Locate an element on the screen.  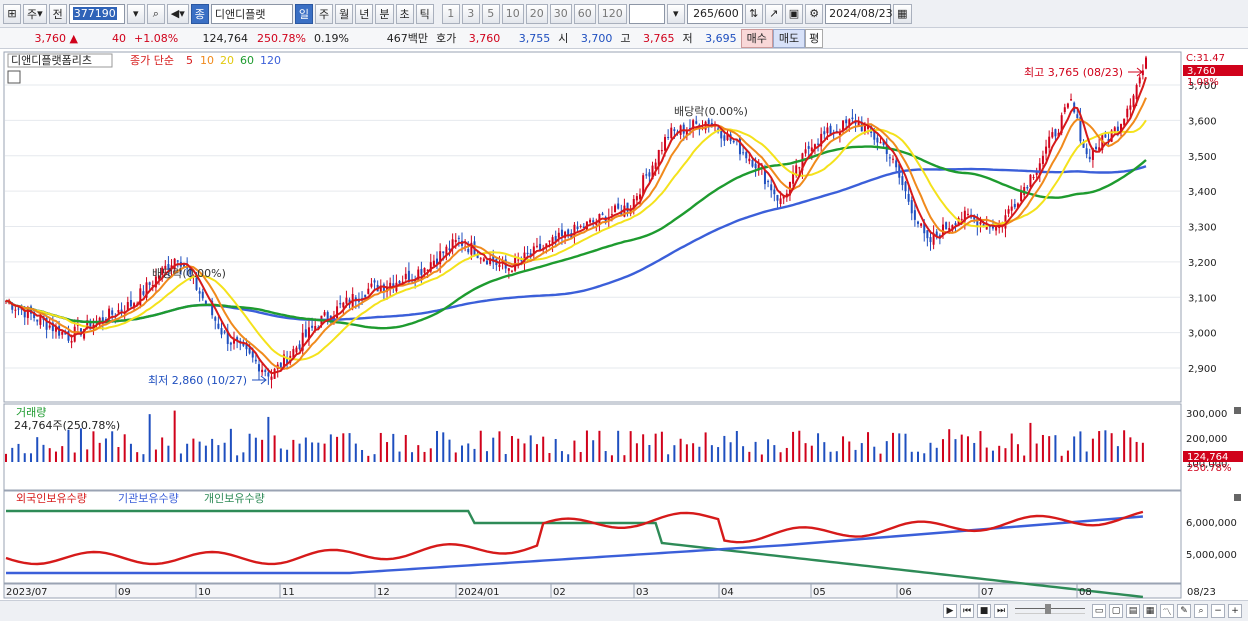
period-minute-button: 분 is located at coordinates (384, 13).